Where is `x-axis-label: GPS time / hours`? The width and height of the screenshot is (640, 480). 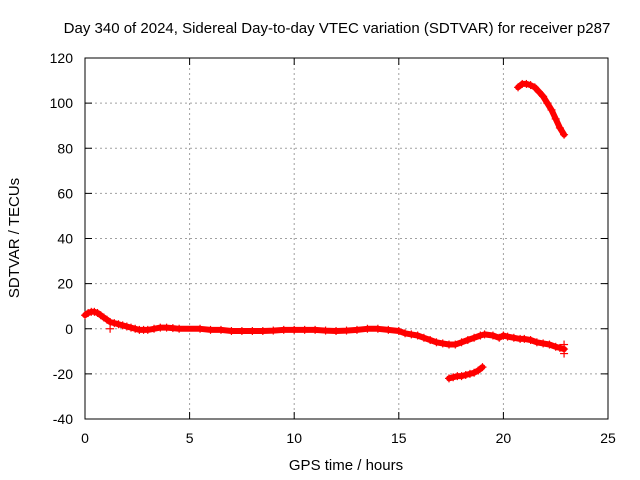 x-axis-label: GPS time / hours is located at coordinates (346, 465).